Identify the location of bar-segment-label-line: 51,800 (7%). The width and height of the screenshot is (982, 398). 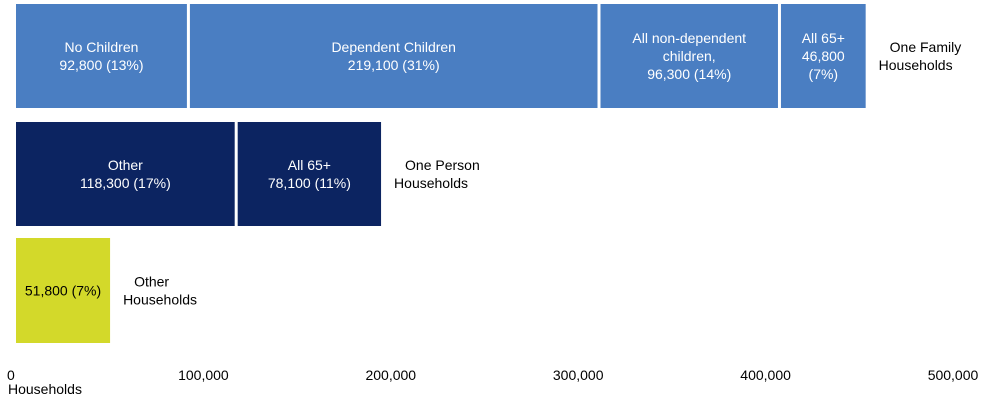
(63, 291).